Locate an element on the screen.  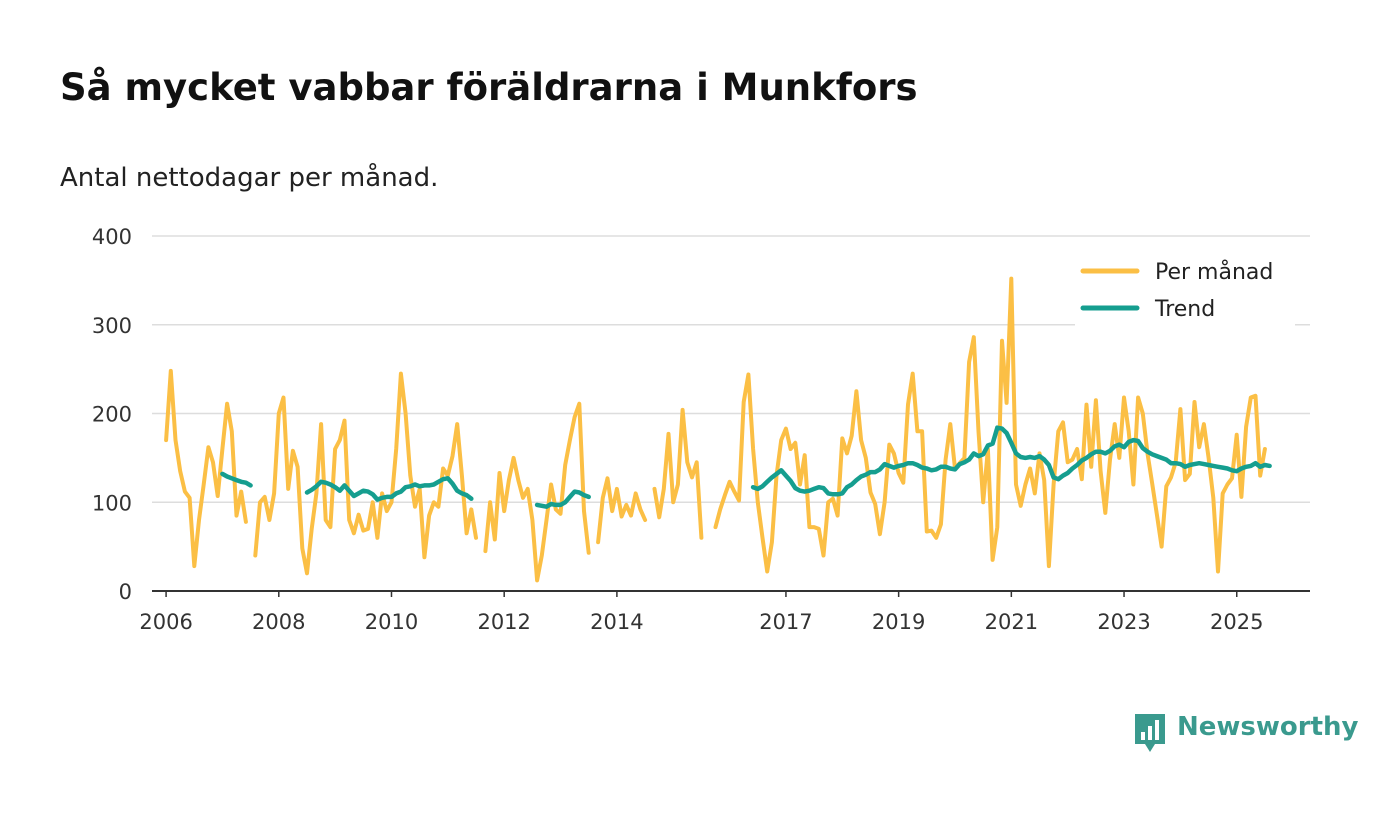
x-tick-label-2019: 2019 is located at coordinates (898, 622).